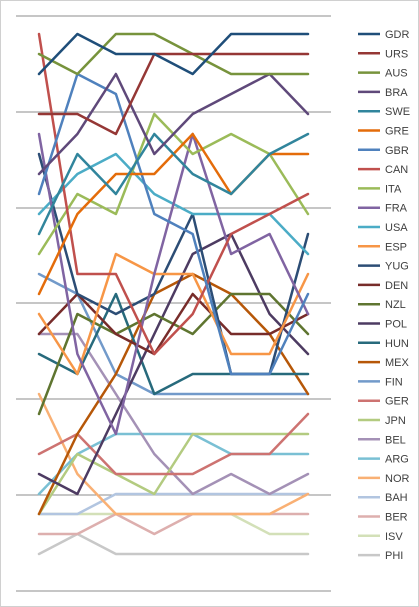 Image resolution: width=419 pixels, height=607 pixels. Describe the element at coordinates (383, 151) in the screenshot. I see `legend-item-gbr: GBR` at that location.